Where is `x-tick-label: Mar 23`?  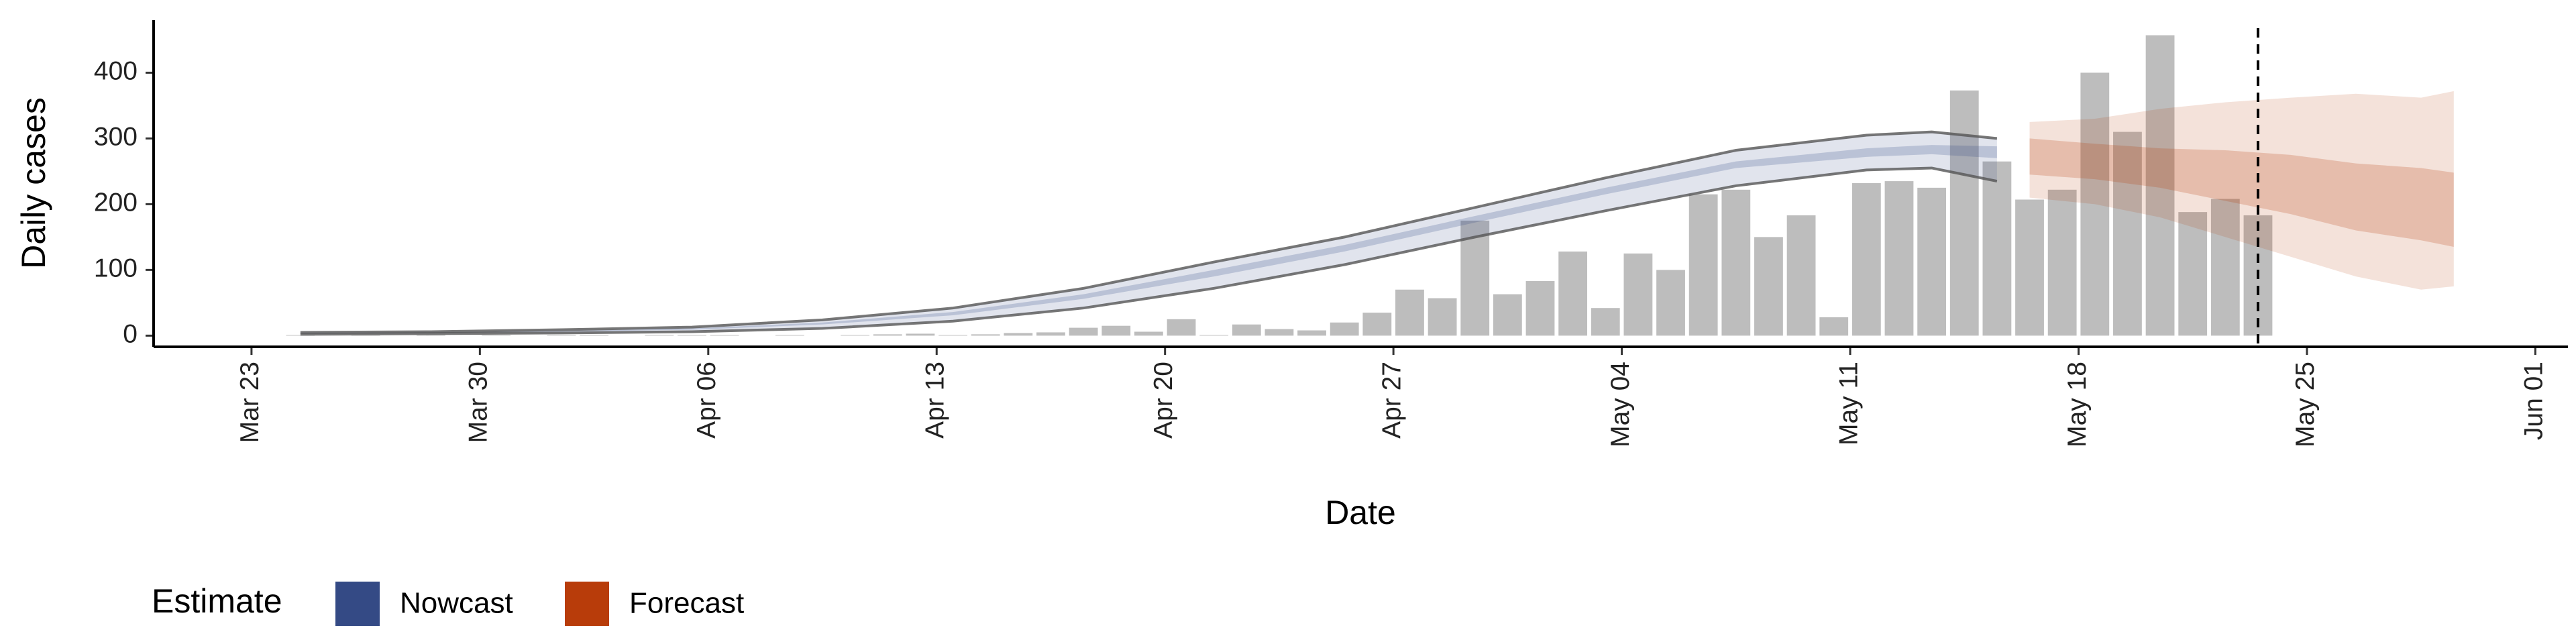 x-tick-label: Mar 23 is located at coordinates (249, 402).